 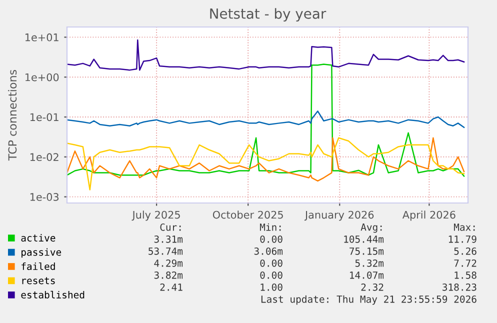 What do you see at coordinates (268, 251) in the screenshot?
I see `text: 3.06m` at bounding box center [268, 251].